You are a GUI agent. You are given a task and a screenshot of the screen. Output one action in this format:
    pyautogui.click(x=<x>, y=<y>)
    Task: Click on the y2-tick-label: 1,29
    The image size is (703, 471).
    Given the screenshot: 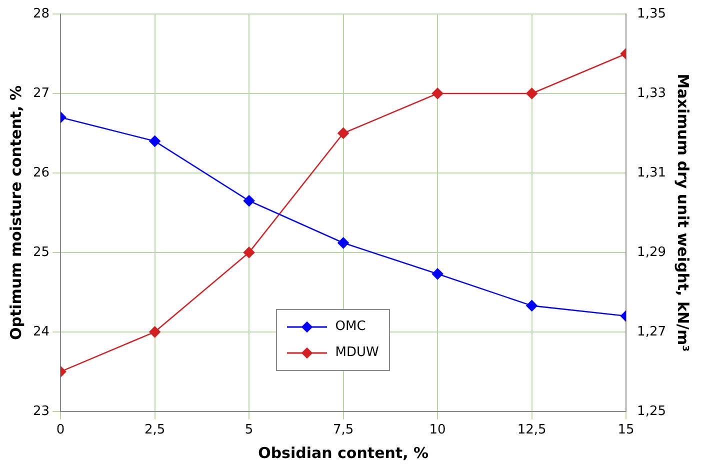 What is the action you would take?
    pyautogui.click(x=651, y=252)
    